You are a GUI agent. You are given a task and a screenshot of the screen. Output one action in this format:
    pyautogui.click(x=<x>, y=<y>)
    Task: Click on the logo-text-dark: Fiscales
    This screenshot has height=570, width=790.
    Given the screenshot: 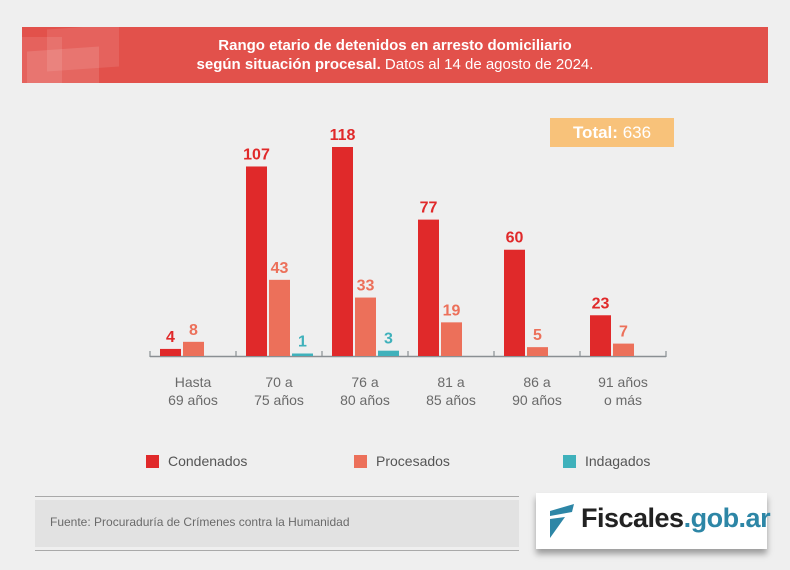 What is the action you would take?
    pyautogui.click(x=632, y=518)
    